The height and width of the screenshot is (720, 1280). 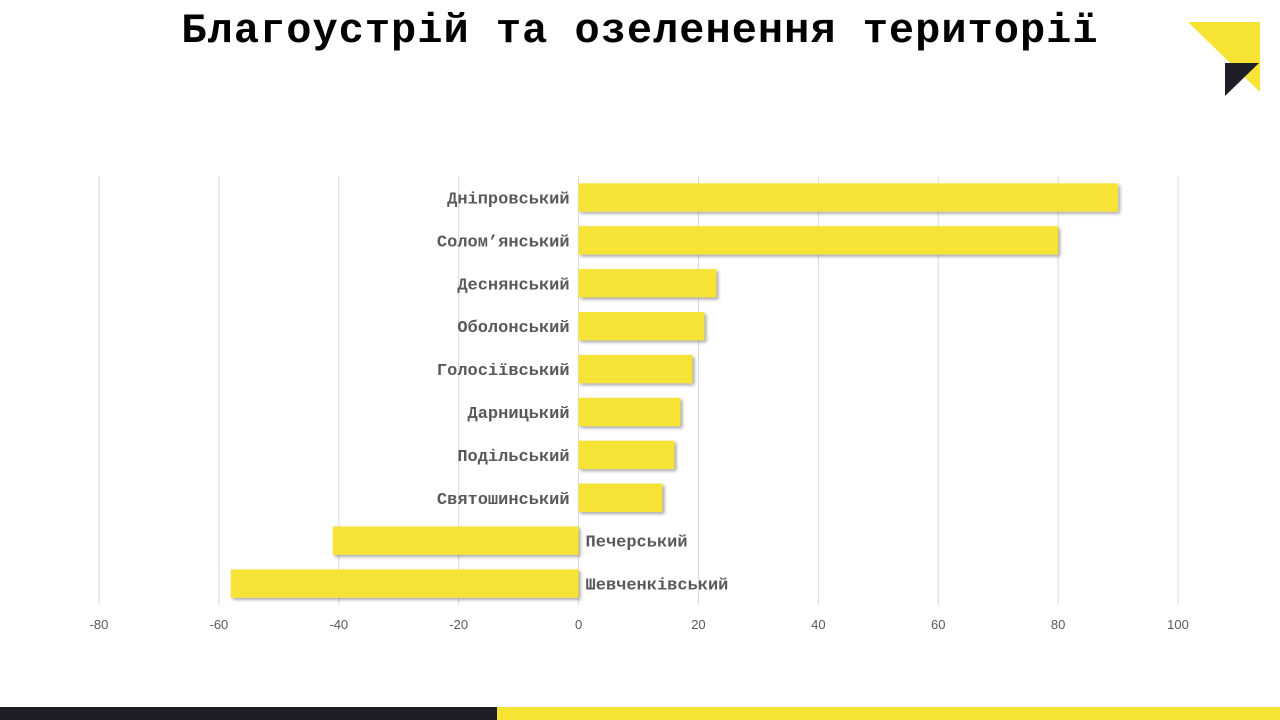 What do you see at coordinates (1058, 624) in the screenshot?
I see `x-tick-label: 80` at bounding box center [1058, 624].